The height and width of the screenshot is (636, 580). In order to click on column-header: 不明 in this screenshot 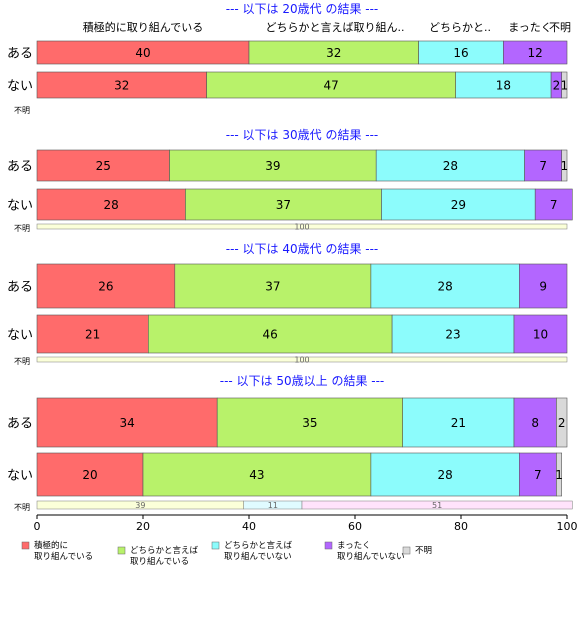, I will do `click(560, 27)`.